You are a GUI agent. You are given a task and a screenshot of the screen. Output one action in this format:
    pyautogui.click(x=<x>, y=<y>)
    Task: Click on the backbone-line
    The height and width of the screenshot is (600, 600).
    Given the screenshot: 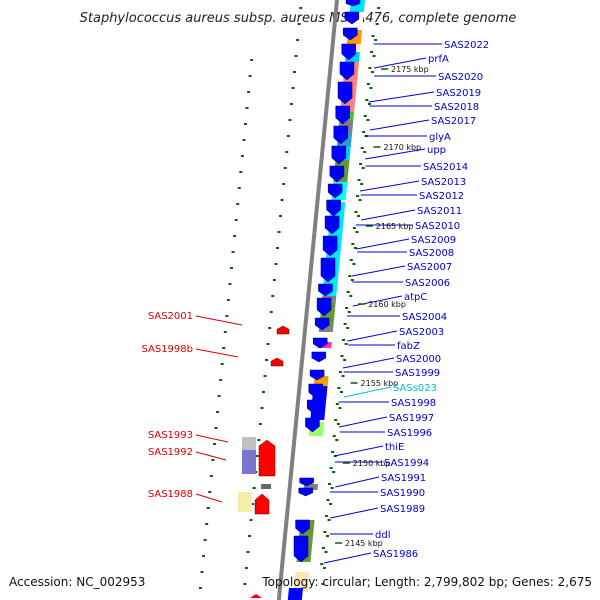 What is the action you would take?
    pyautogui.click(x=307, y=300)
    